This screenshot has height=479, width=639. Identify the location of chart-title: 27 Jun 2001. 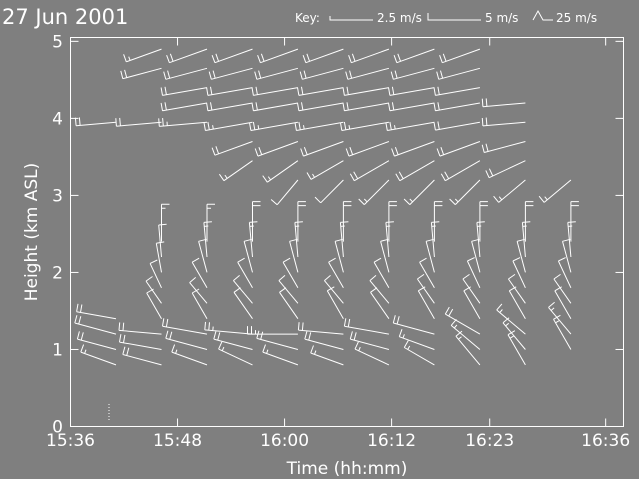
(65, 17).